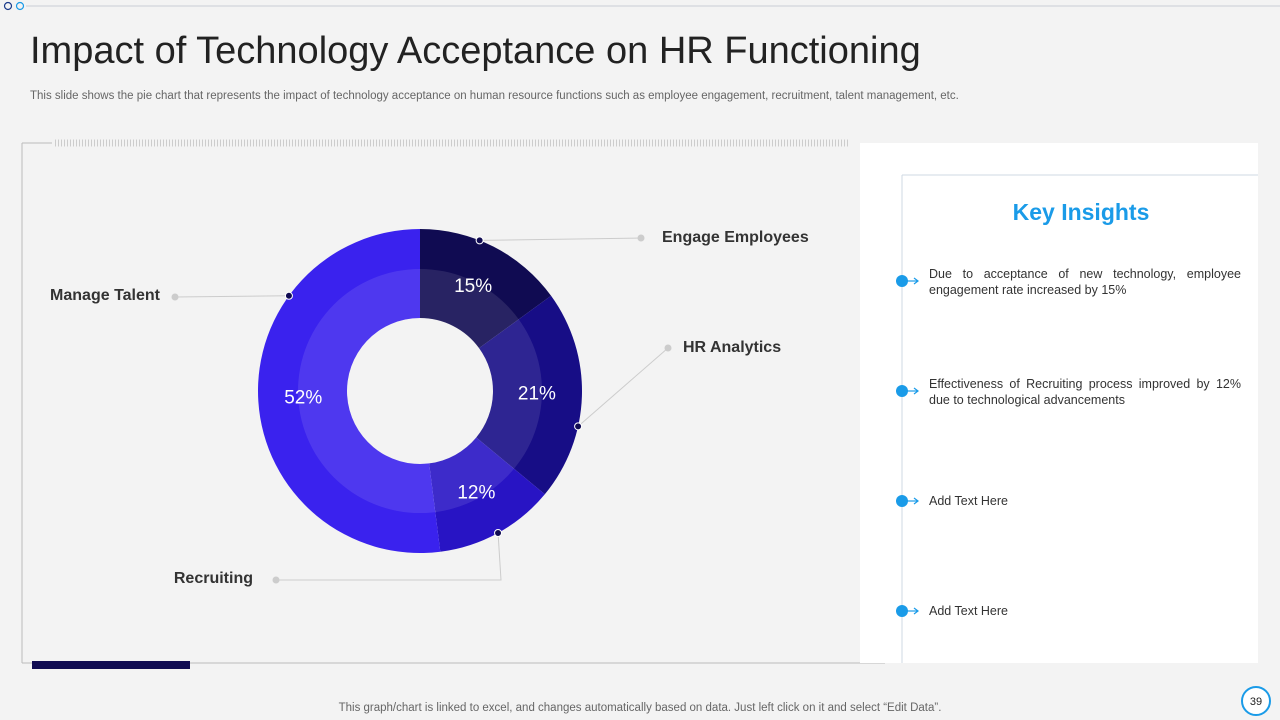 The height and width of the screenshot is (720, 1280). What do you see at coordinates (303, 397) in the screenshot?
I see `value-label: 52%` at bounding box center [303, 397].